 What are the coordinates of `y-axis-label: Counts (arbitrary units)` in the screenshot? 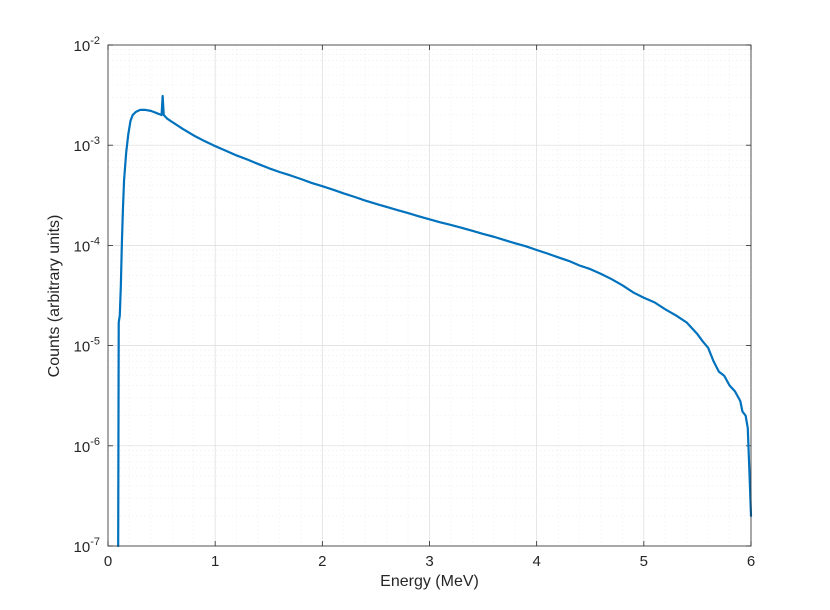 It's located at (54, 296).